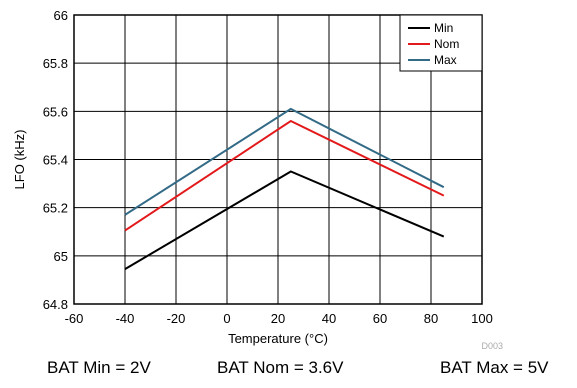 Image resolution: width=577 pixels, height=388 pixels. What do you see at coordinates (443, 28) in the screenshot?
I see `legend-label-min: Min` at bounding box center [443, 28].